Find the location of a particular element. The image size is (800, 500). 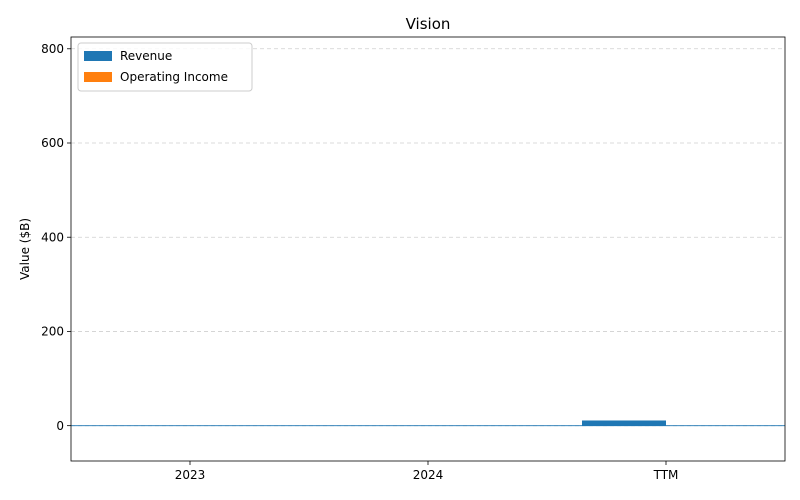

x-ticks: 2023 2024 TTM is located at coordinates (427, 471).